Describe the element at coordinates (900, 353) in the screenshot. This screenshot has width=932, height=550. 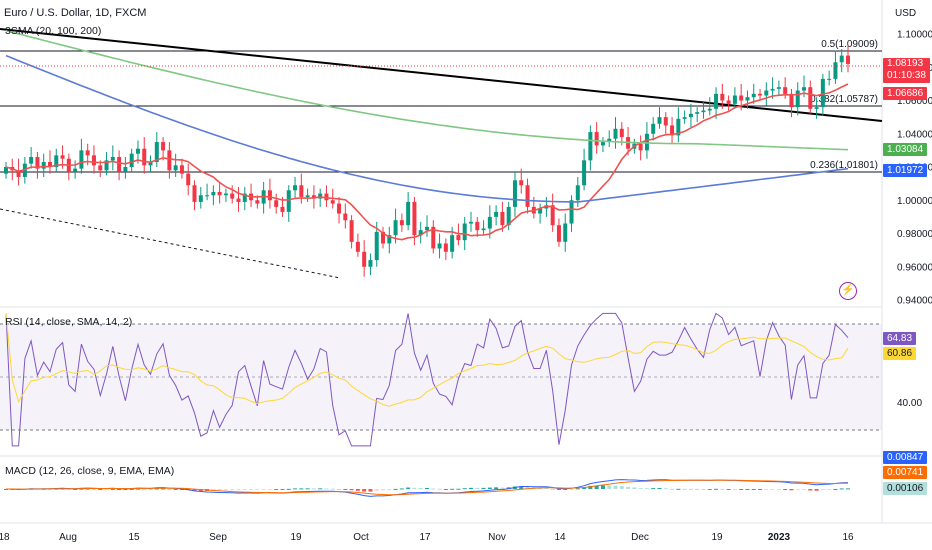
I see `rsi-ma-tag: 60.86` at that location.